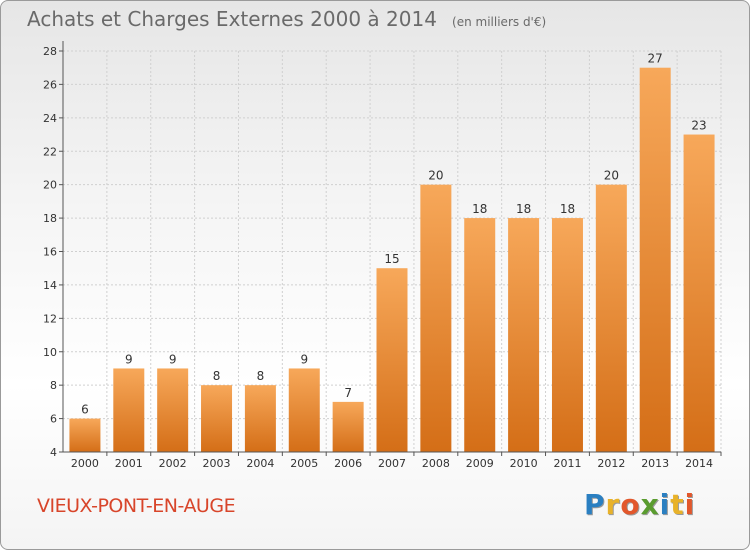 The image size is (750, 550). Describe the element at coordinates (260, 418) in the screenshot. I see `bar-2004` at that location.